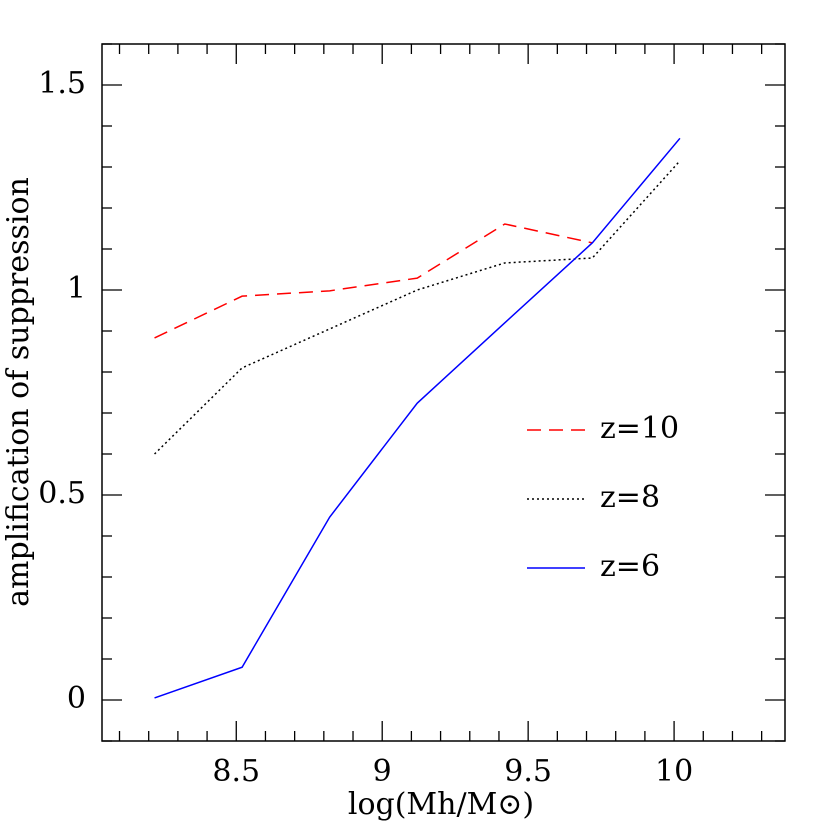  Describe the element at coordinates (630, 497) in the screenshot. I see `legend-label: z=8` at that location.